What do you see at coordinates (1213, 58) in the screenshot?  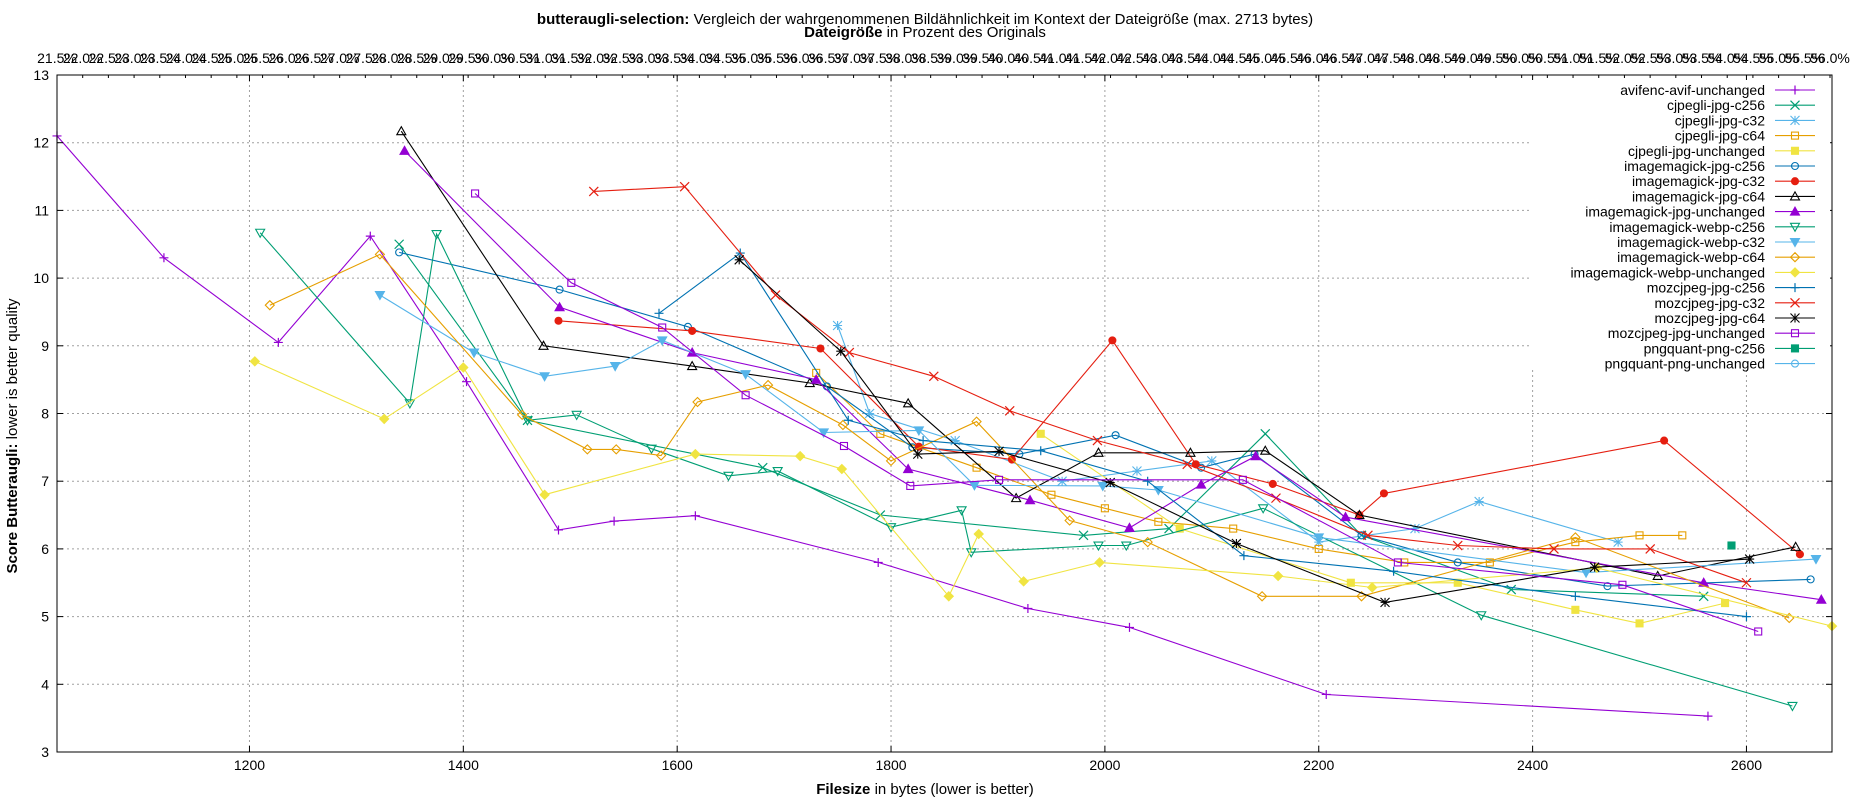 I see `x2-tick-label: 44.0%` at bounding box center [1213, 58].